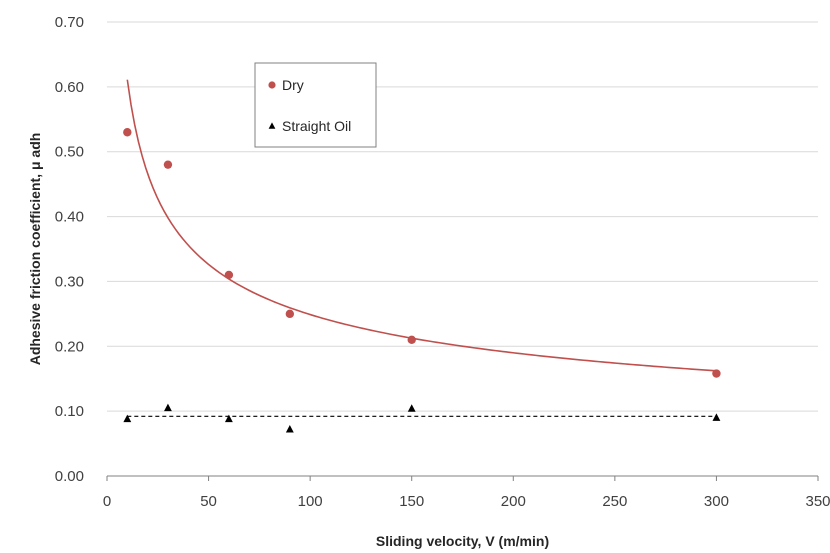 Image resolution: width=830 pixels, height=553 pixels. I want to click on y-tick-label: 0.30, so click(69, 281).